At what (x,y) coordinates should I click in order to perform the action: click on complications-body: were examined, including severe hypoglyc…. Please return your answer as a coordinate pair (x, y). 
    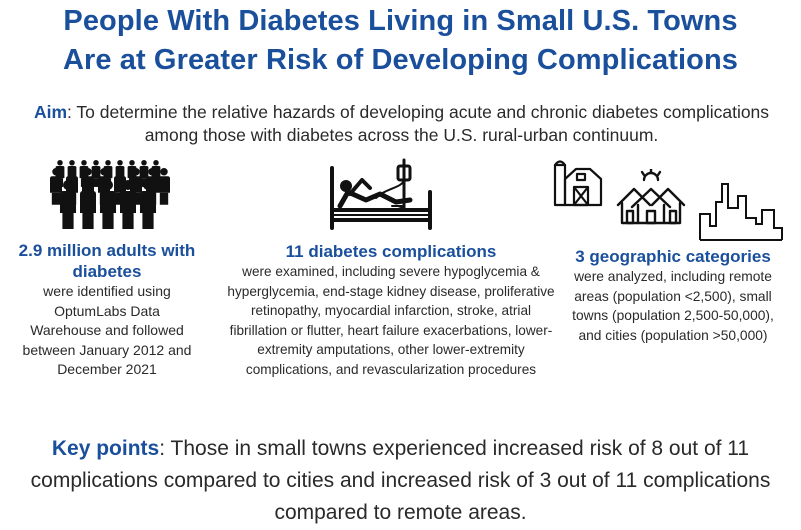
    Looking at the image, I should click on (391, 320).